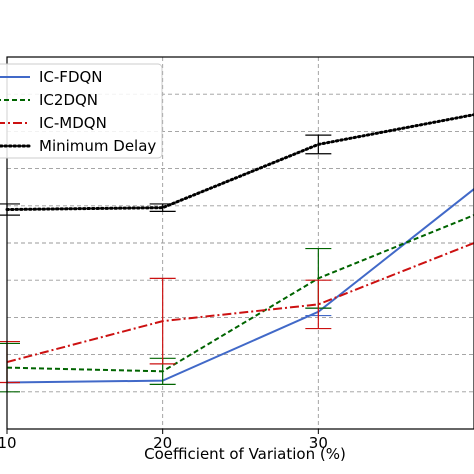  I want to click on x-tick-label: 30, so click(318, 443).